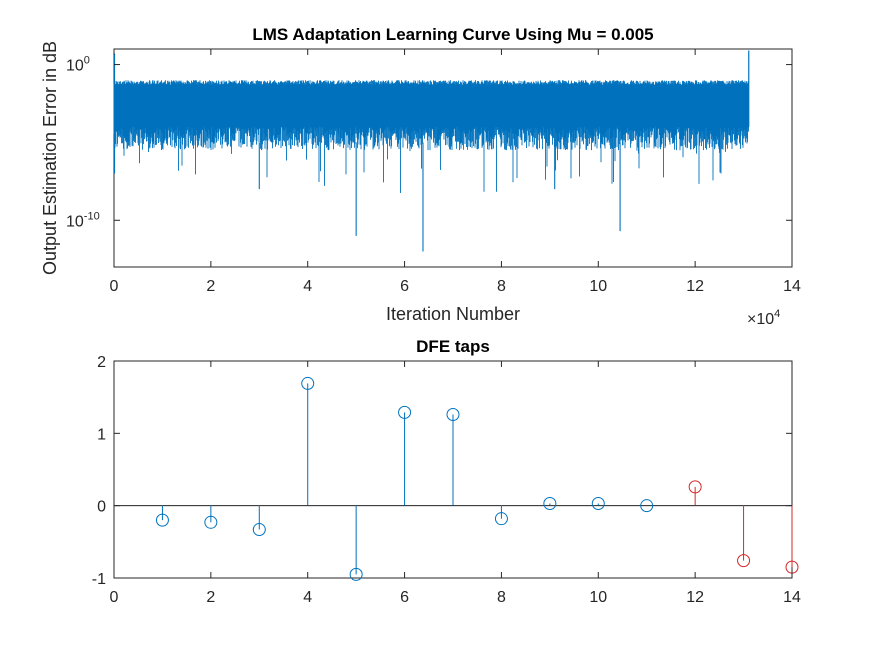 Image resolution: width=875 pixels, height=656 pixels. I want to click on y-tick-label: 100, so click(78, 65).